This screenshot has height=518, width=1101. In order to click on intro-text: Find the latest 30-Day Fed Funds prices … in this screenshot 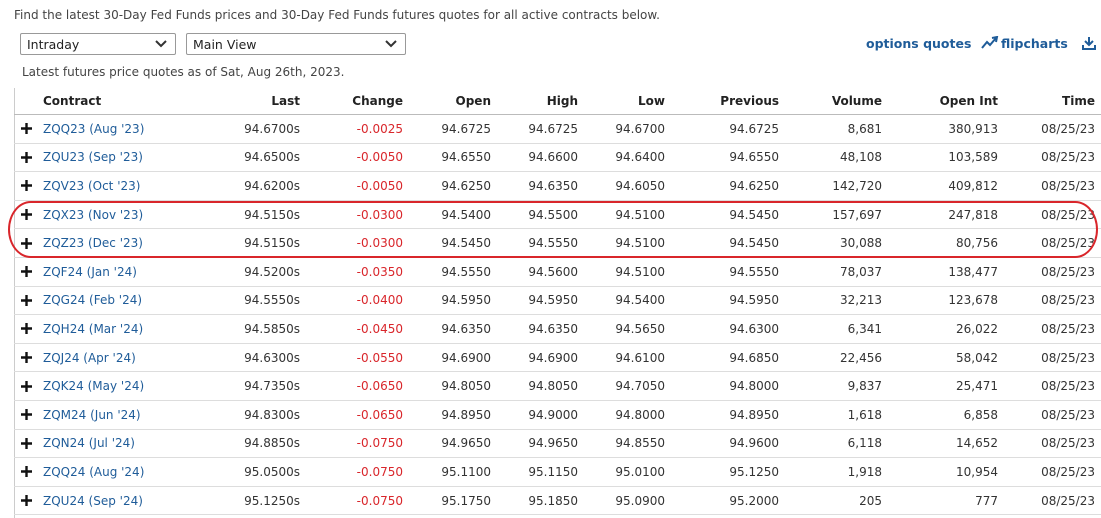, I will do `click(337, 15)`.